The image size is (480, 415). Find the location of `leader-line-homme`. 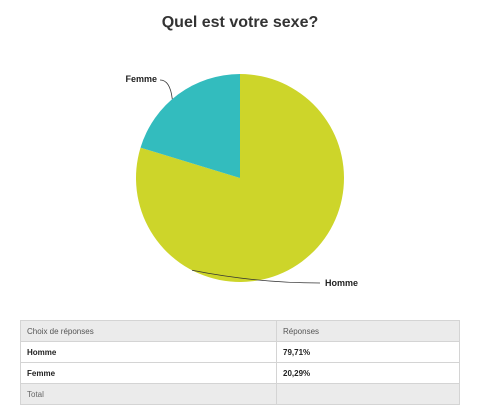

leader-line-homme is located at coordinates (256, 276).